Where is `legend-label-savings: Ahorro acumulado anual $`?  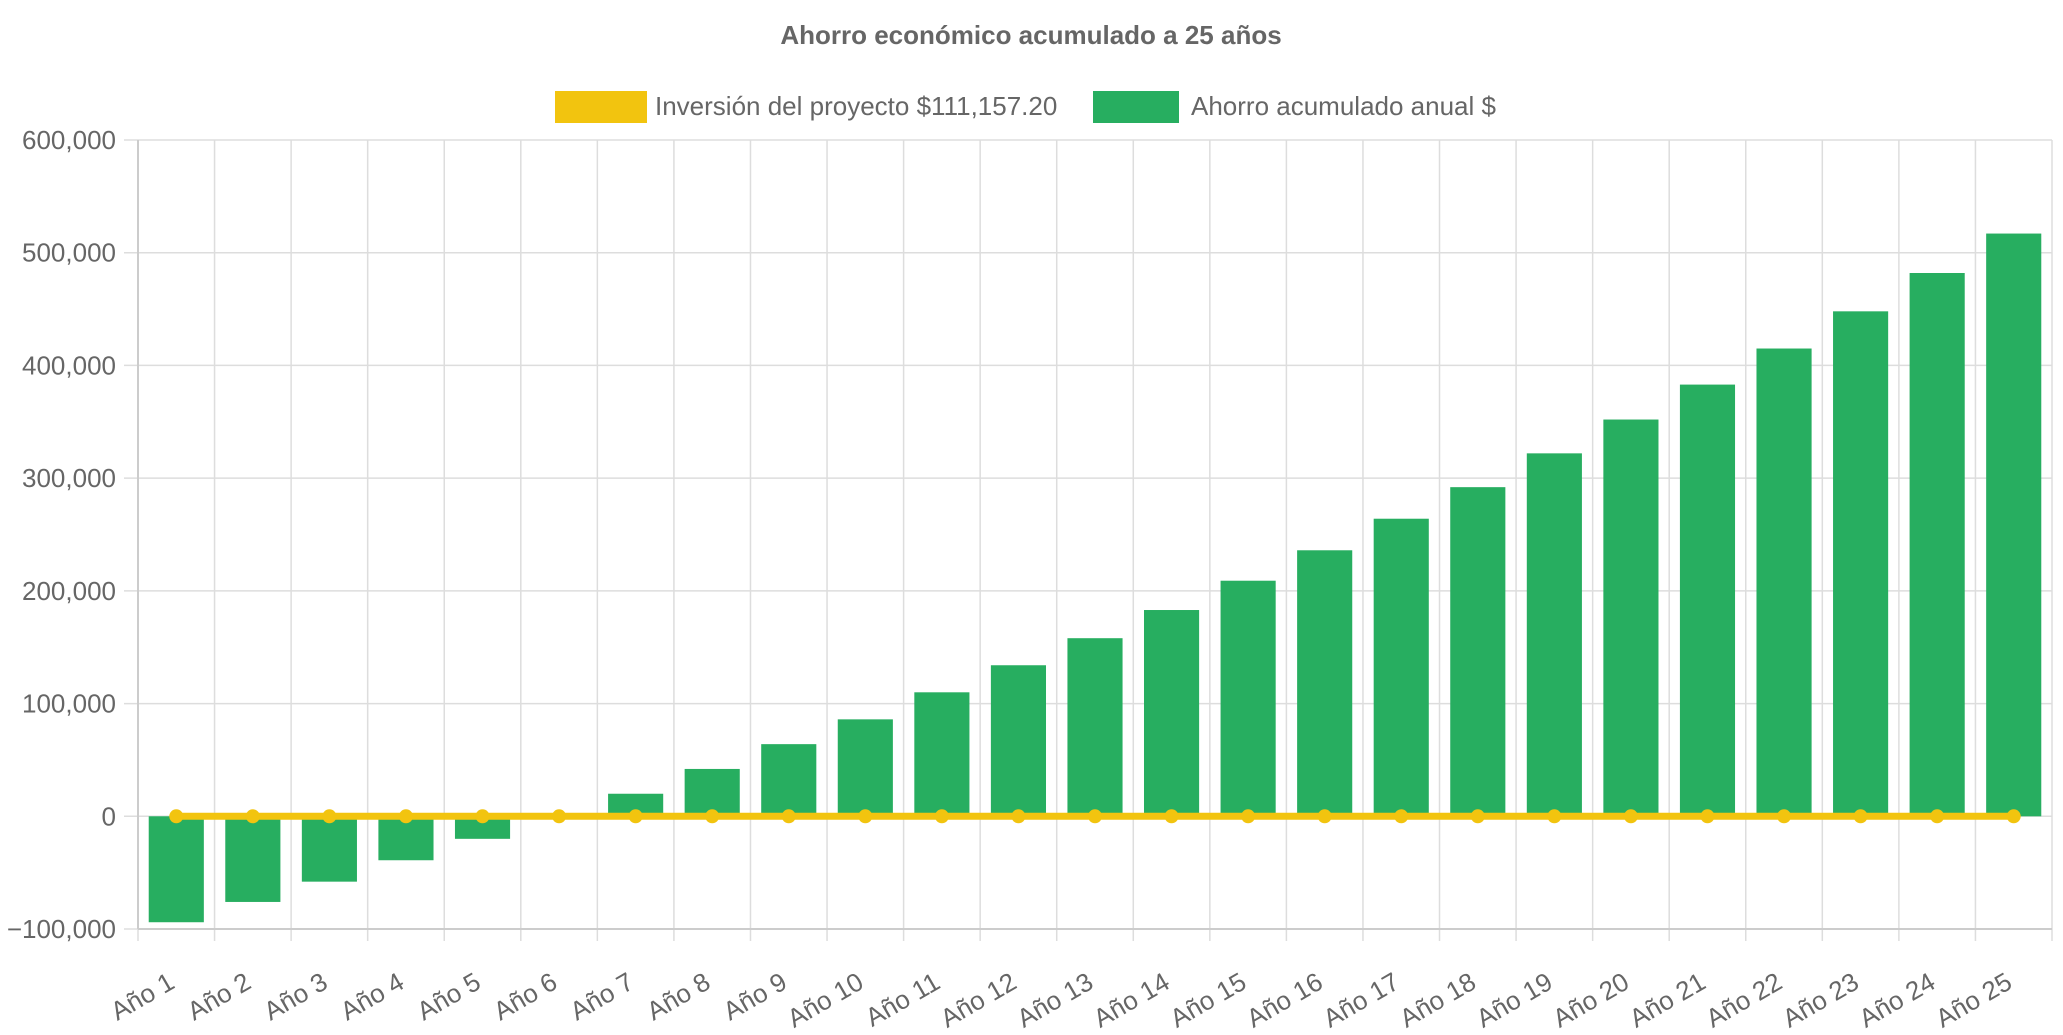
legend-label-savings: Ahorro acumulado anual $ is located at coordinates (1344, 106).